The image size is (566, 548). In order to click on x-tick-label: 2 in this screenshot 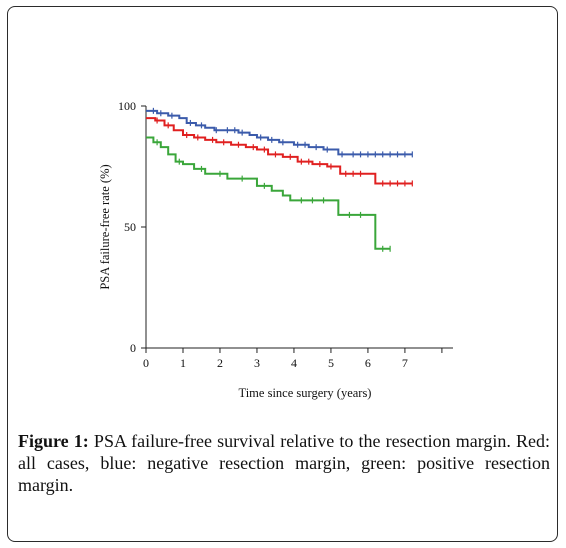, I will do `click(220, 363)`.